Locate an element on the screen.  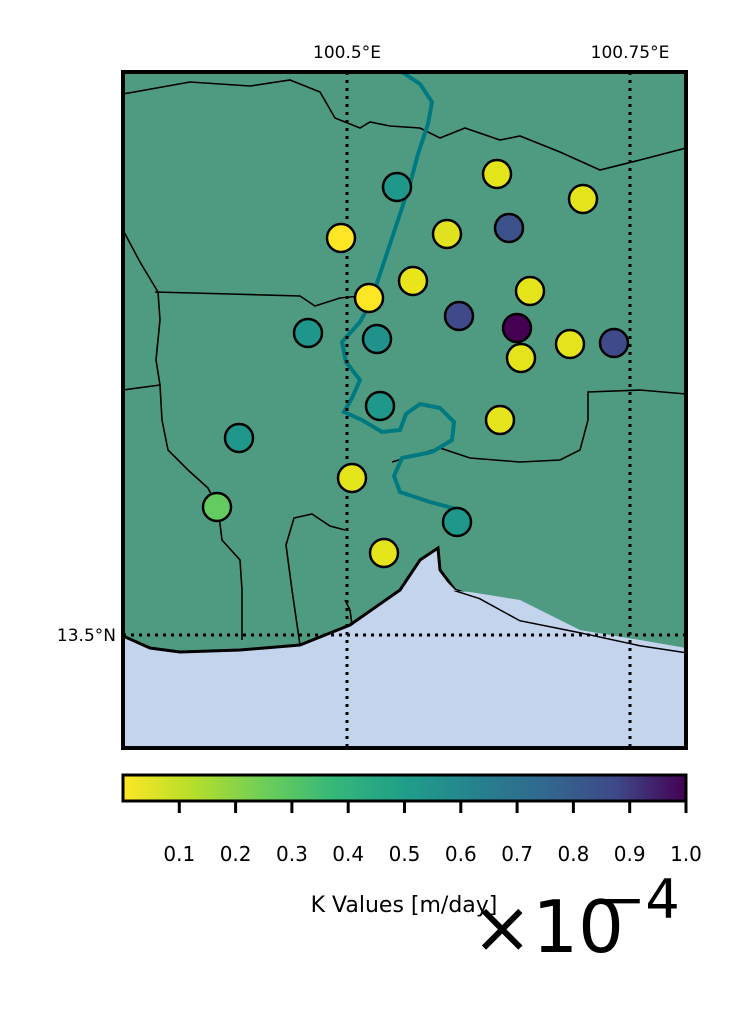
cb-tick-label: 0.3 is located at coordinates (292, 854).